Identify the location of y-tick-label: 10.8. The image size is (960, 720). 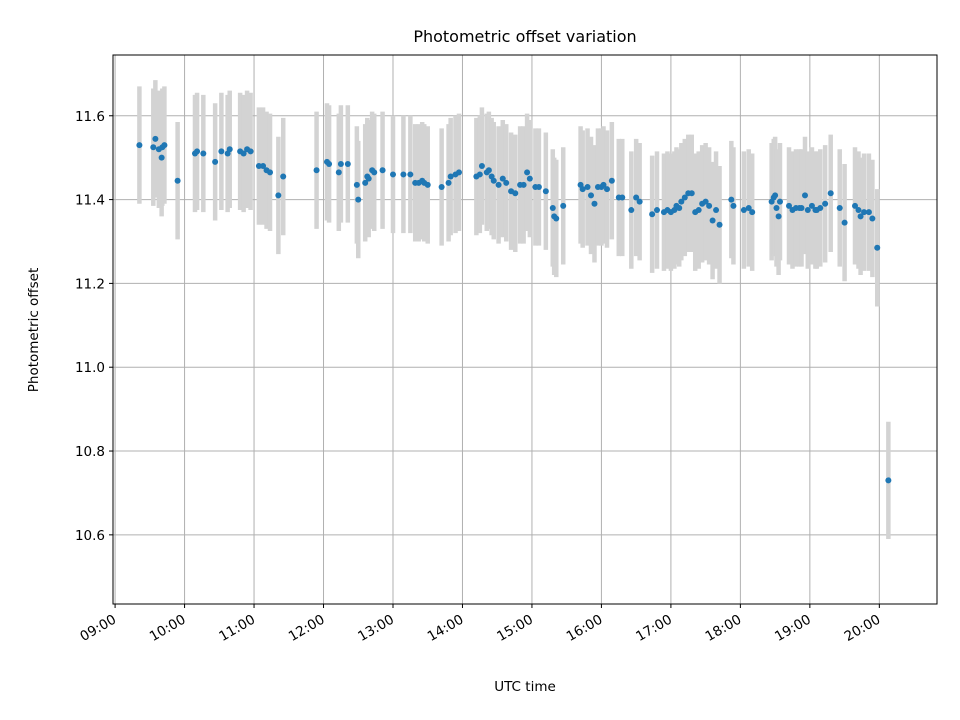
(90, 452).